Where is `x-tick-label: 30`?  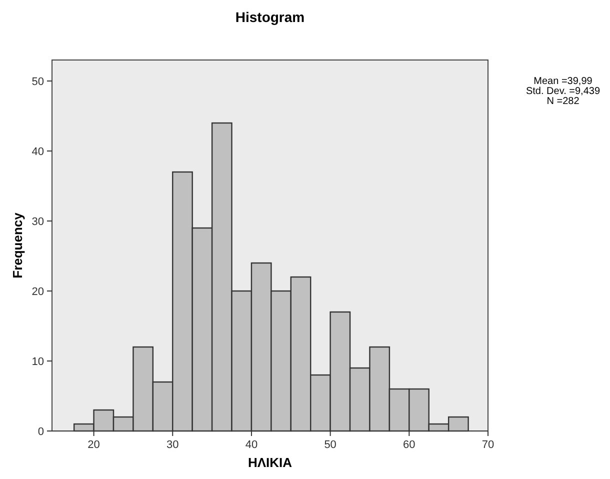
x-tick-label: 30 is located at coordinates (172, 445).